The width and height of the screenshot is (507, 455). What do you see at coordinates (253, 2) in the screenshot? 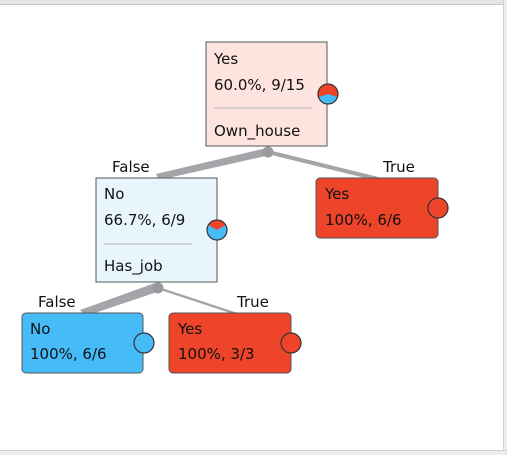
I see `window-top-edge` at bounding box center [253, 2].